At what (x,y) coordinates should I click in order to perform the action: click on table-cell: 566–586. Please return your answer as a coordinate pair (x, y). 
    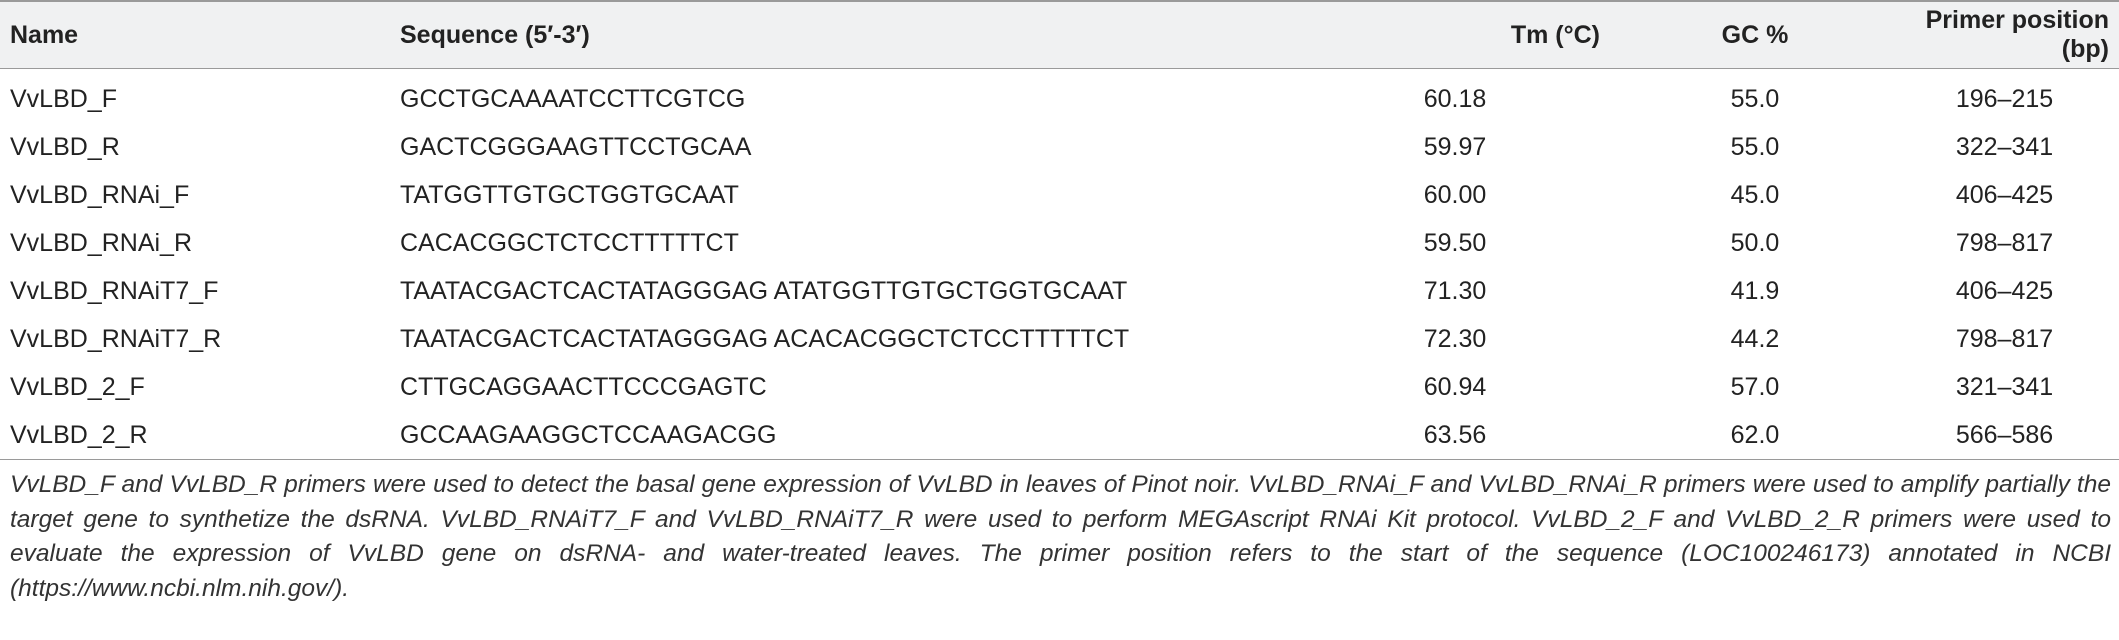
    Looking at the image, I should click on (2004, 434).